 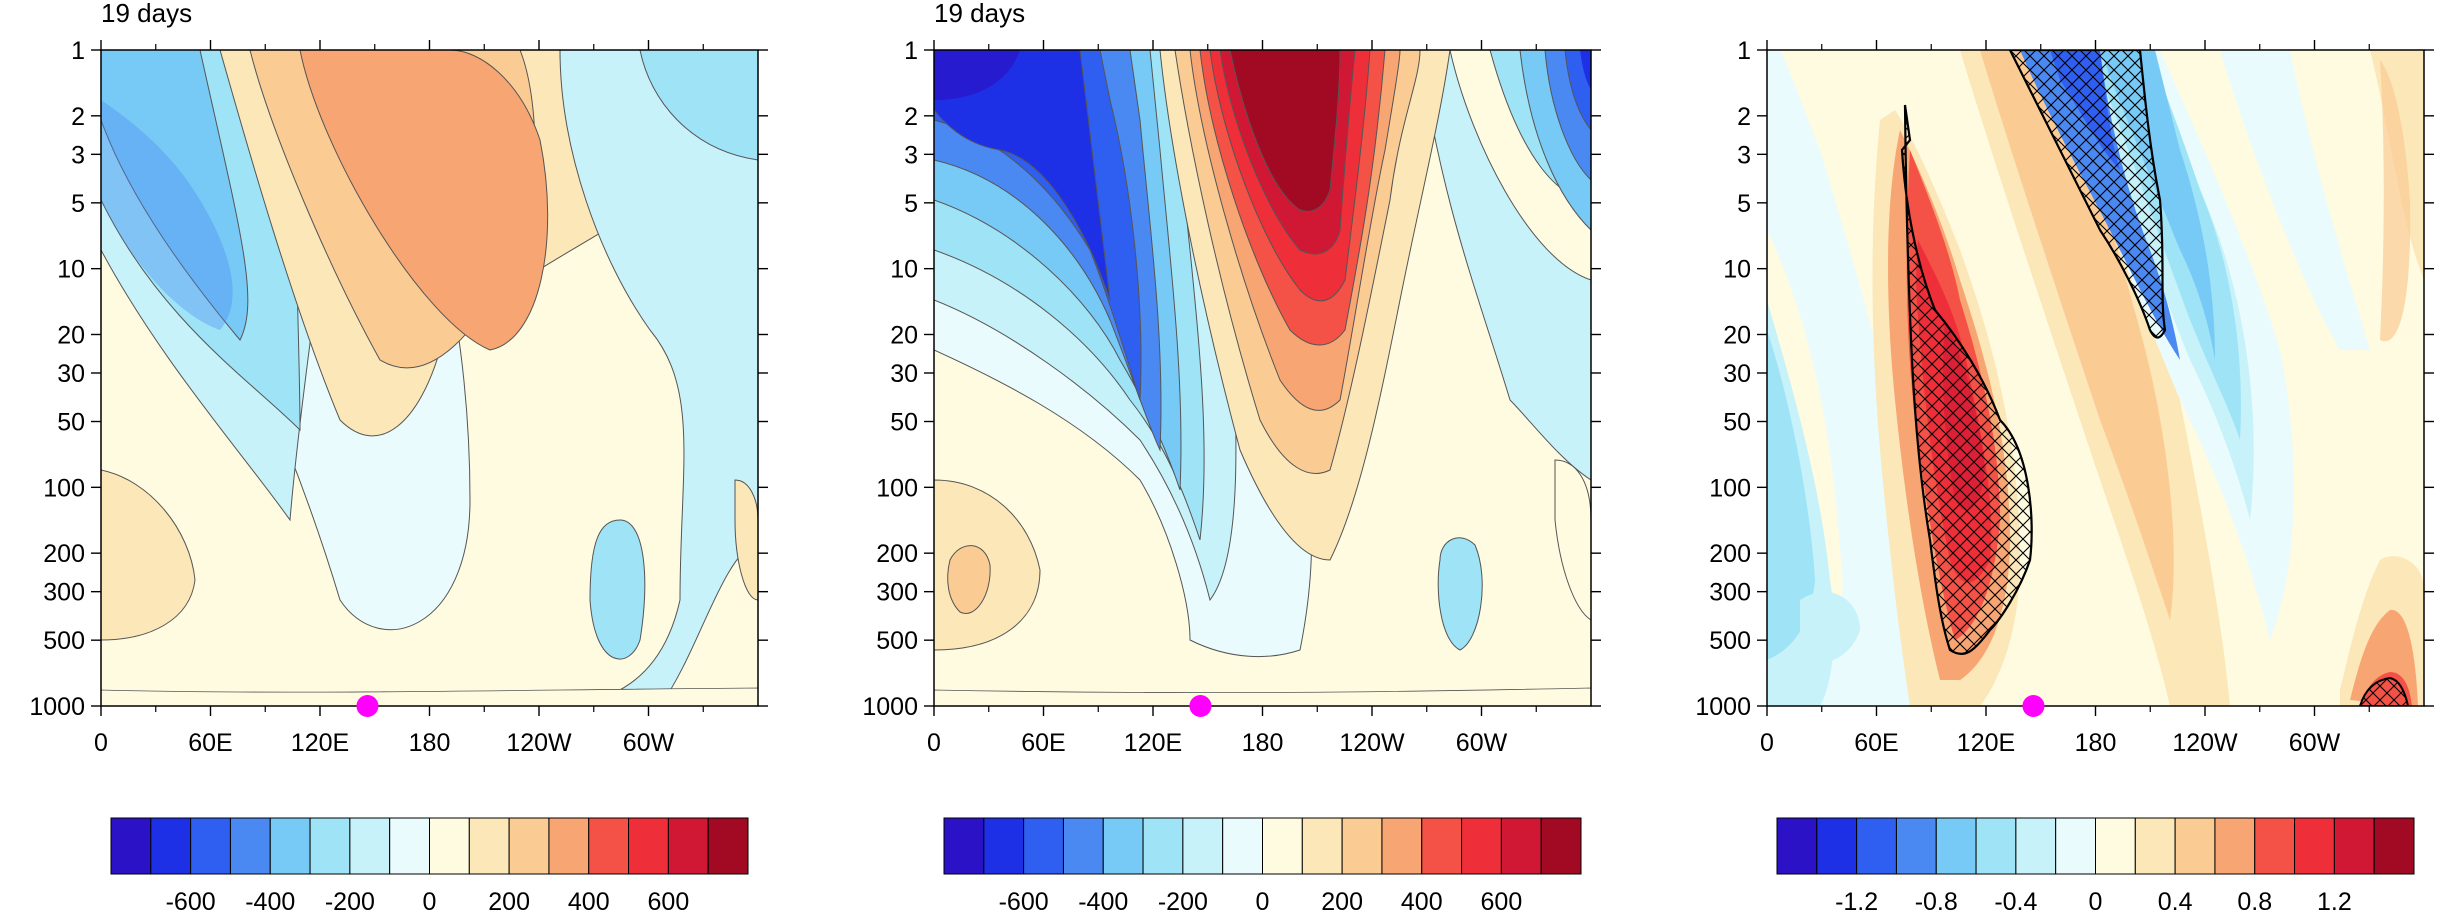 What do you see at coordinates (78, 51) in the screenshot?
I see `y-tick-label: 1` at bounding box center [78, 51].